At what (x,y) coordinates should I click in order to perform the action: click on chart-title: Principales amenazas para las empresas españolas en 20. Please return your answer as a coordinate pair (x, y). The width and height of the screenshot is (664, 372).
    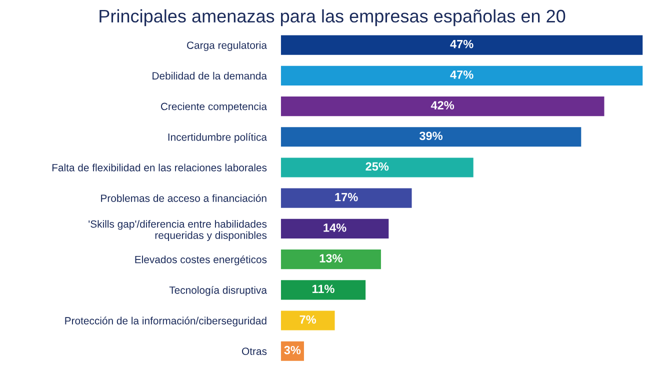
    Looking at the image, I should click on (333, 17).